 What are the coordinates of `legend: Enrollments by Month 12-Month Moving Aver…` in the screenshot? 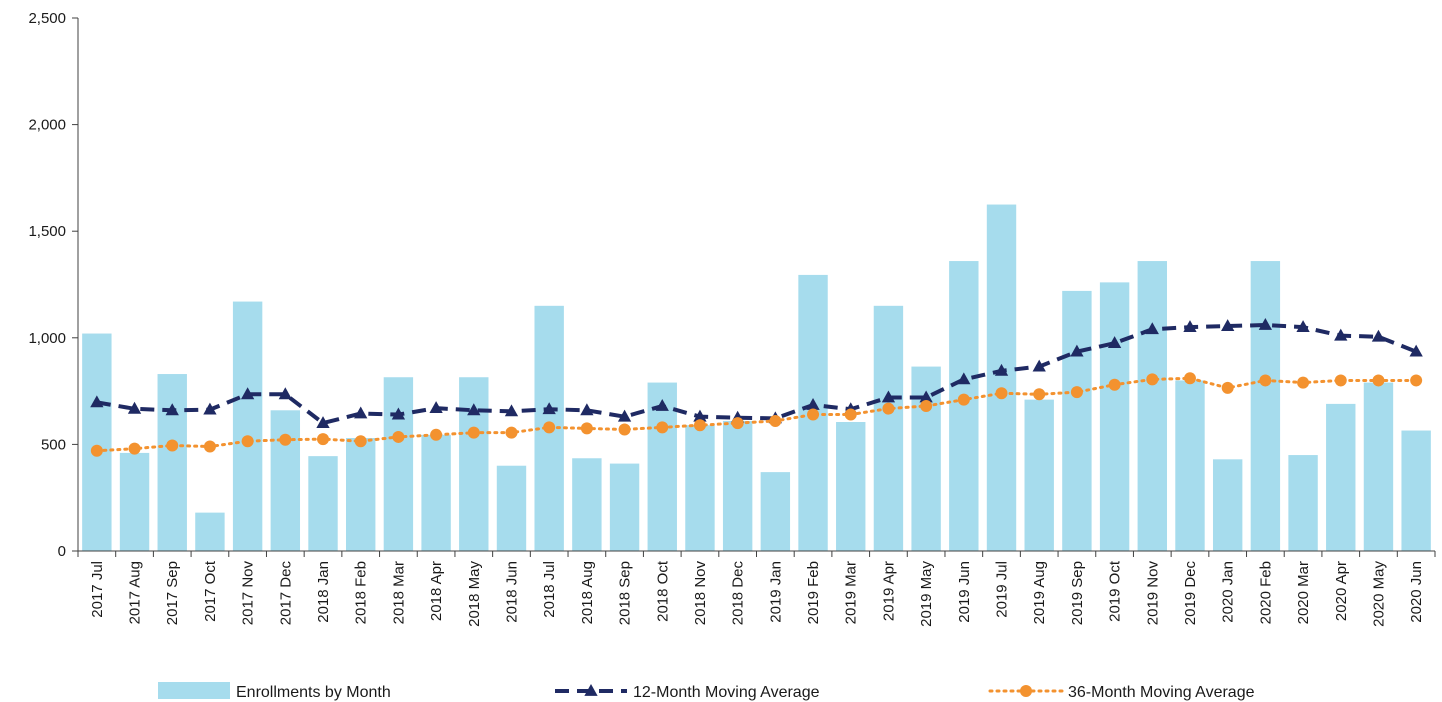 It's located at (706, 691).